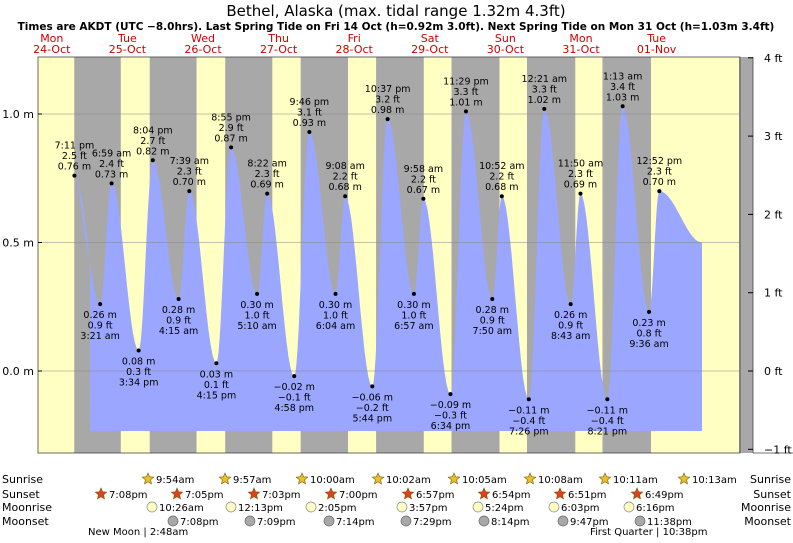 The height and width of the screenshot is (543, 793). What do you see at coordinates (294, 387) in the screenshot?
I see `tide-meters-label: −0.02 m` at bounding box center [294, 387].